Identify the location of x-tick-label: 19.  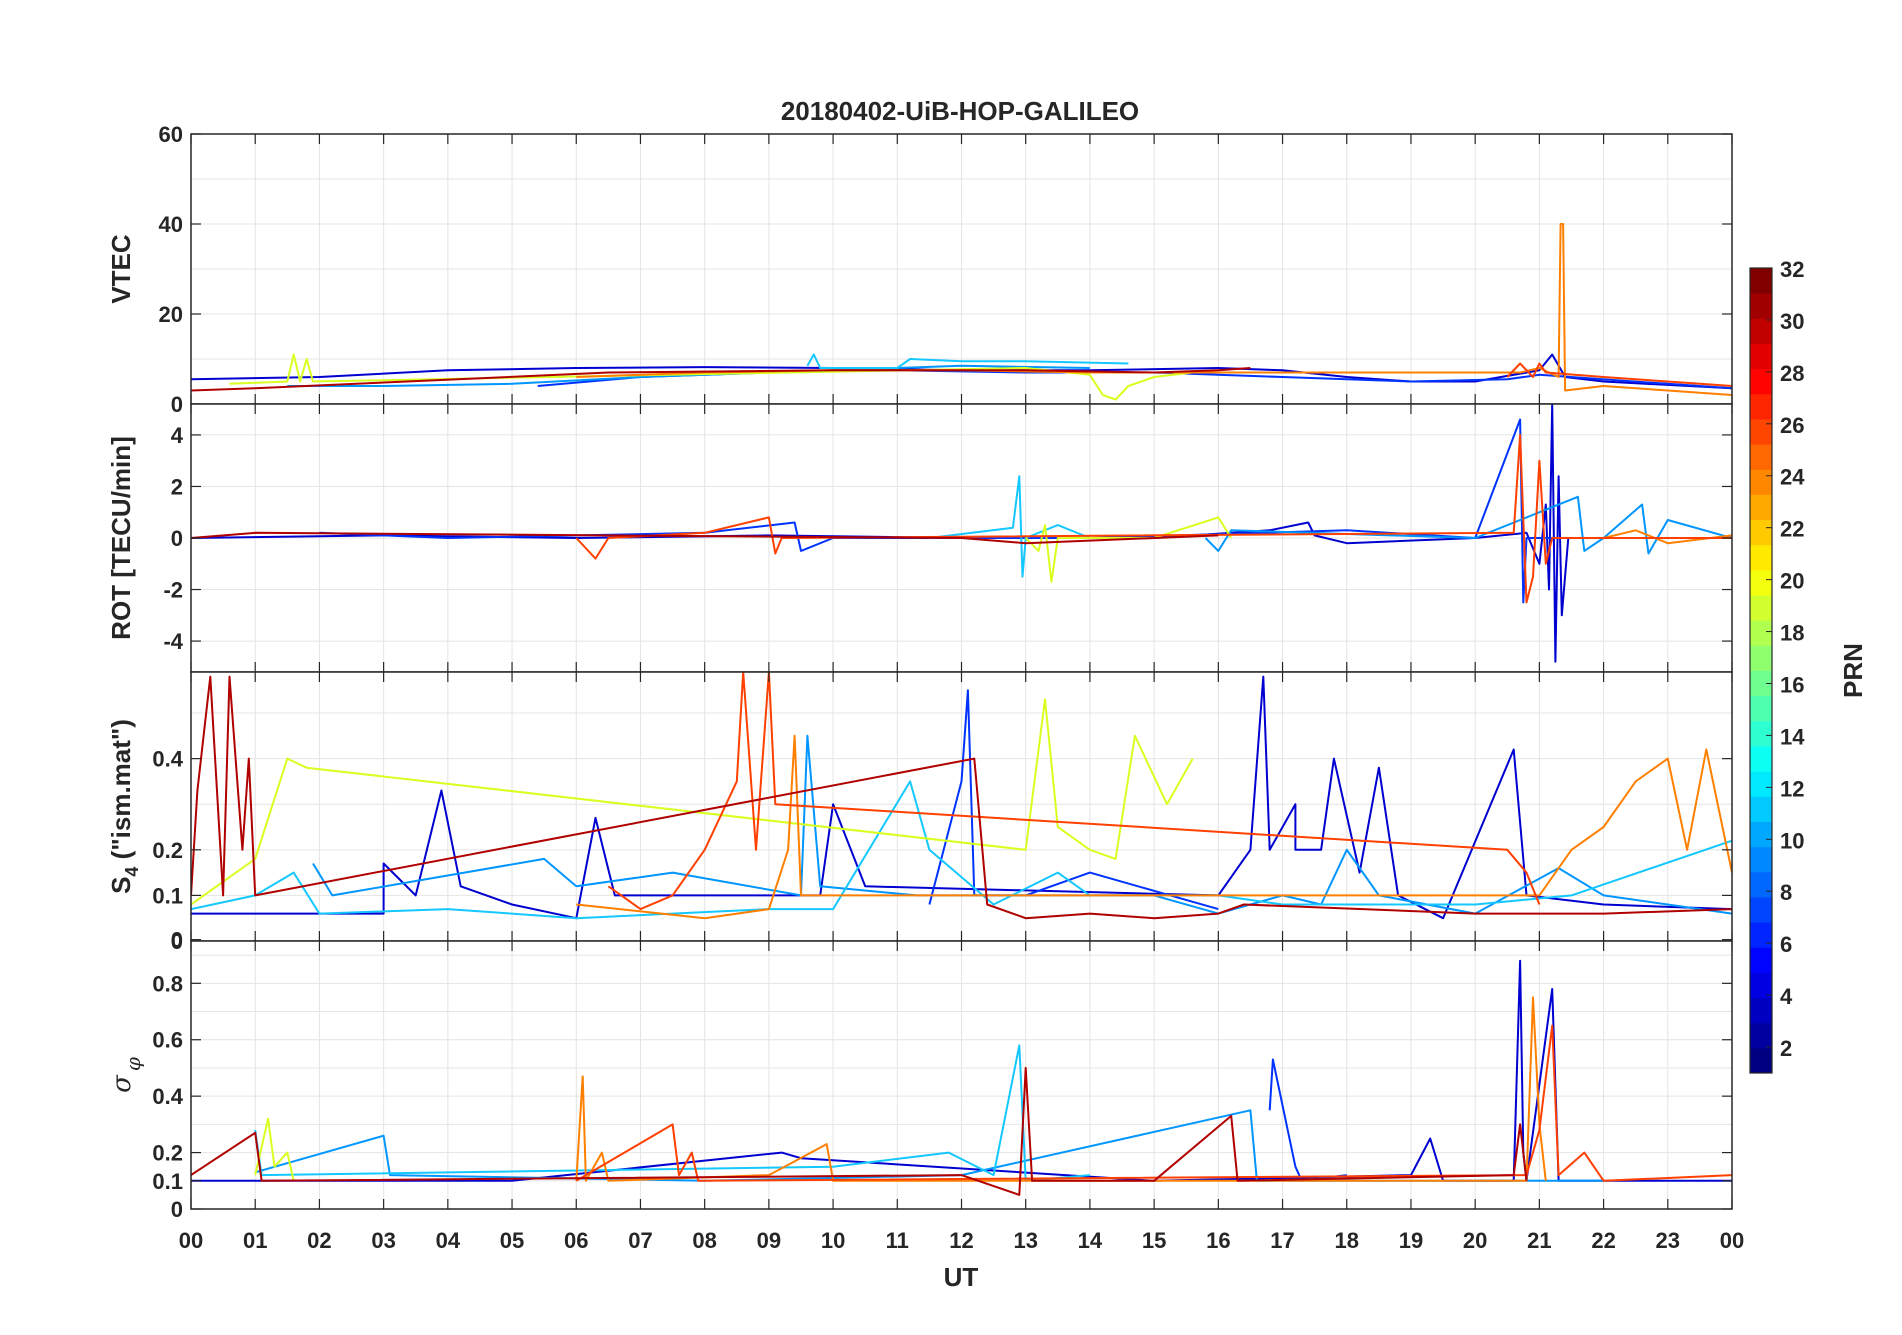
(1411, 1240).